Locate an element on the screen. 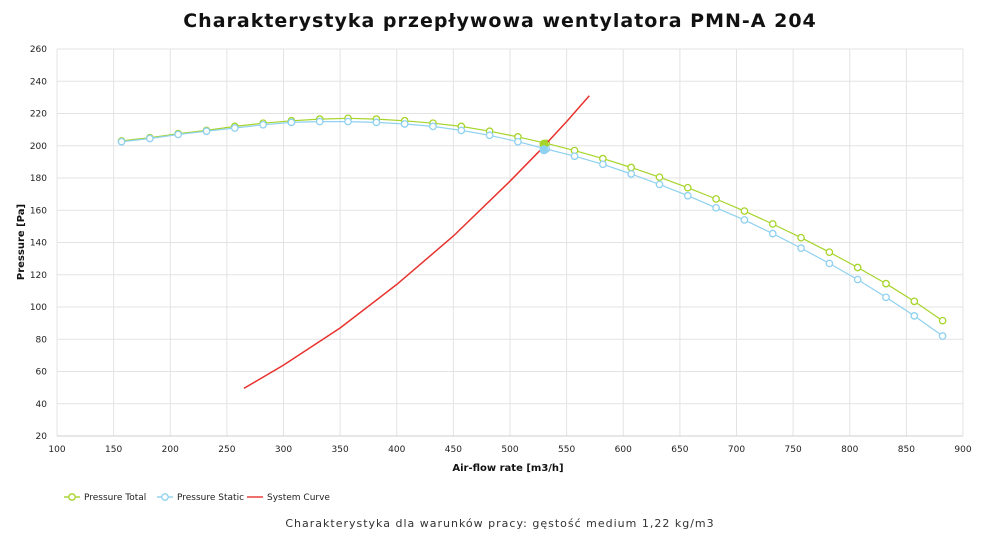 The width and height of the screenshot is (1000, 541). y-tick-label: 100 is located at coordinates (38, 308).